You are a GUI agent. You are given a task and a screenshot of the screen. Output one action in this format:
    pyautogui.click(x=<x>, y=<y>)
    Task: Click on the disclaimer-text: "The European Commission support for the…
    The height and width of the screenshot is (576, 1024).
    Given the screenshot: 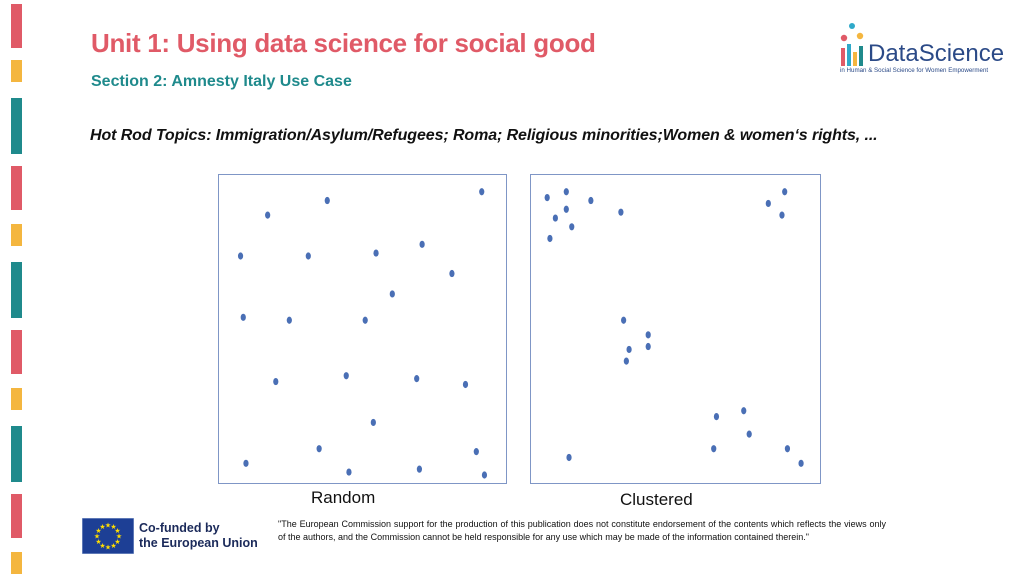 What is the action you would take?
    pyautogui.click(x=582, y=530)
    